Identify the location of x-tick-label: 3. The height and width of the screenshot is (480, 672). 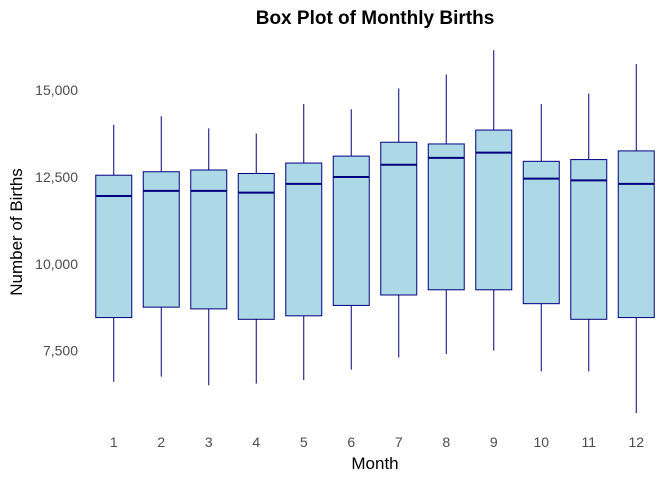
(209, 442).